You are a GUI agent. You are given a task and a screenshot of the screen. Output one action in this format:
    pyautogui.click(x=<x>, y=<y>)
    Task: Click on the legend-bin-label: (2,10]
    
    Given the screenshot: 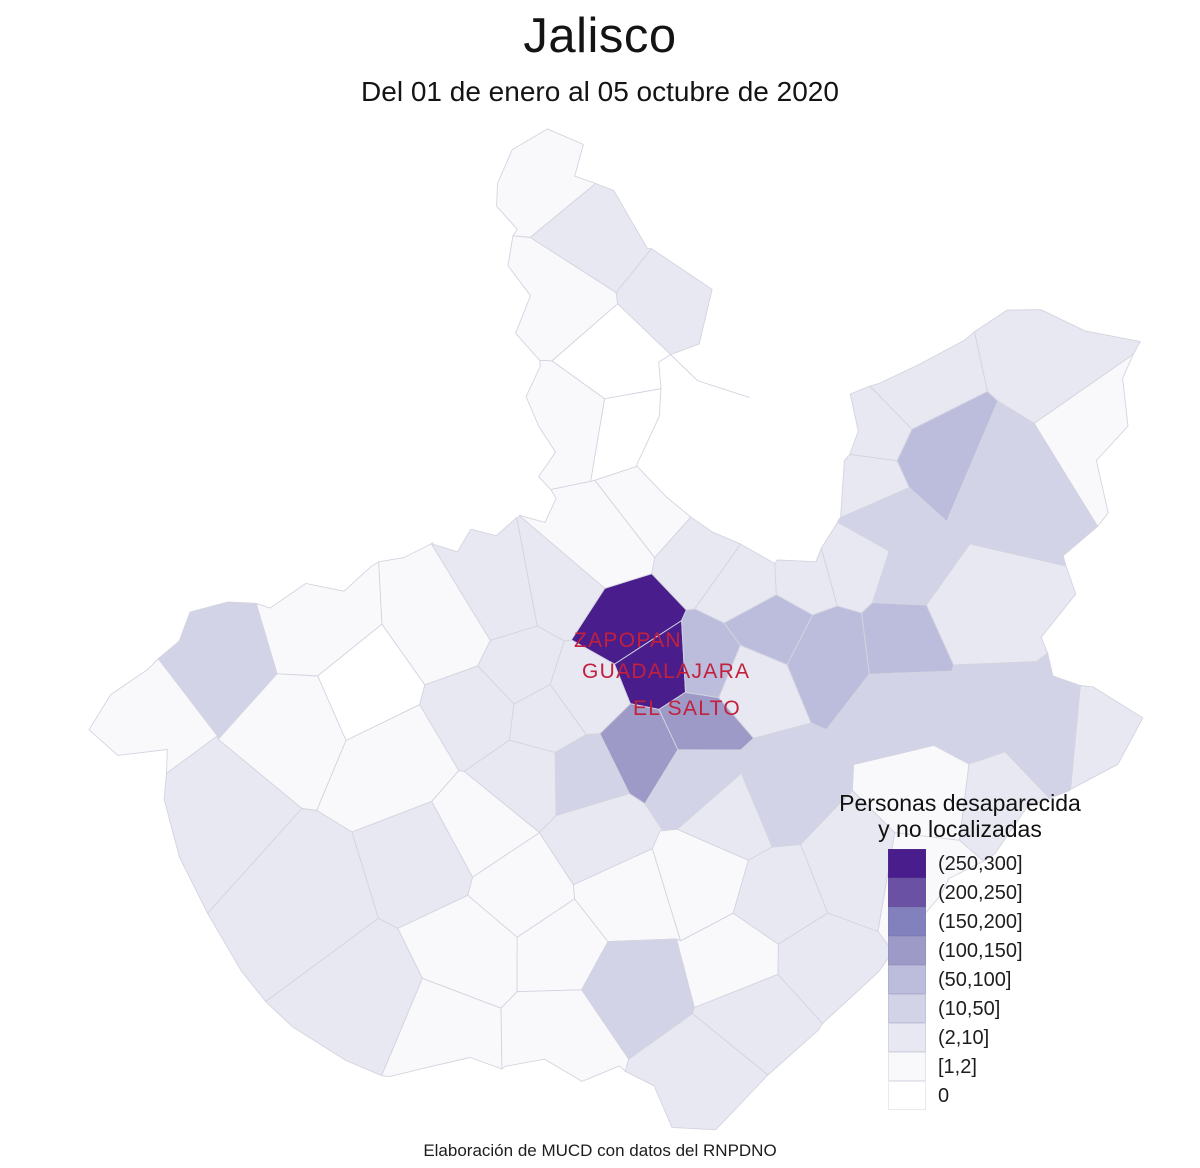 What is the action you would take?
    pyautogui.click(x=964, y=1037)
    